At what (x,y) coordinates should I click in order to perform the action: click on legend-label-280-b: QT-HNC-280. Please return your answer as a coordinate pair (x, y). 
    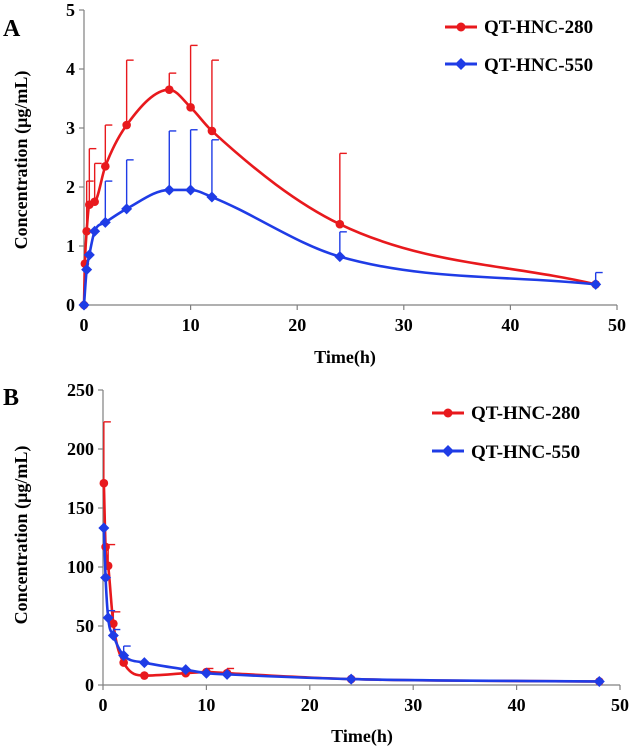
    Looking at the image, I should click on (525, 413).